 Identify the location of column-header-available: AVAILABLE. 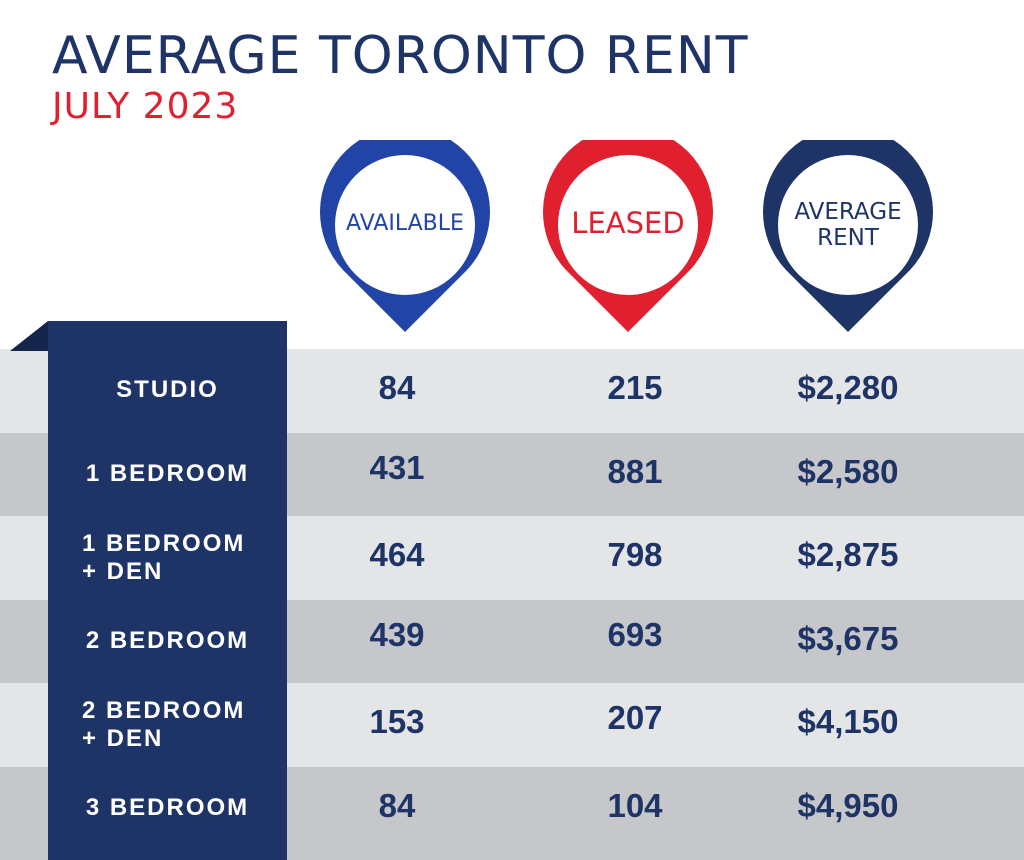
(405, 223).